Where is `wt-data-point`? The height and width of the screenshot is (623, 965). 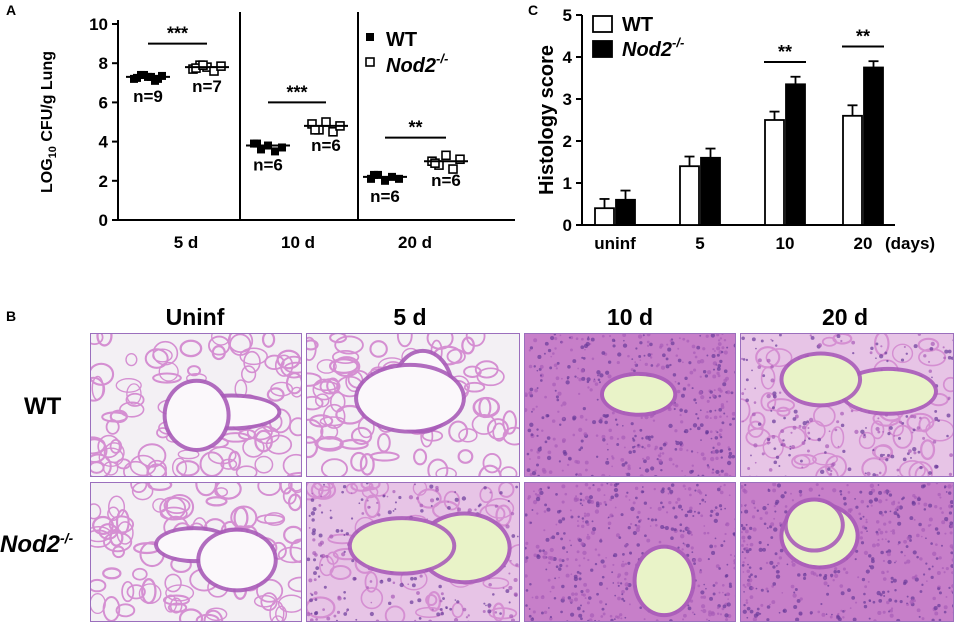 wt-data-point is located at coordinates (275, 151).